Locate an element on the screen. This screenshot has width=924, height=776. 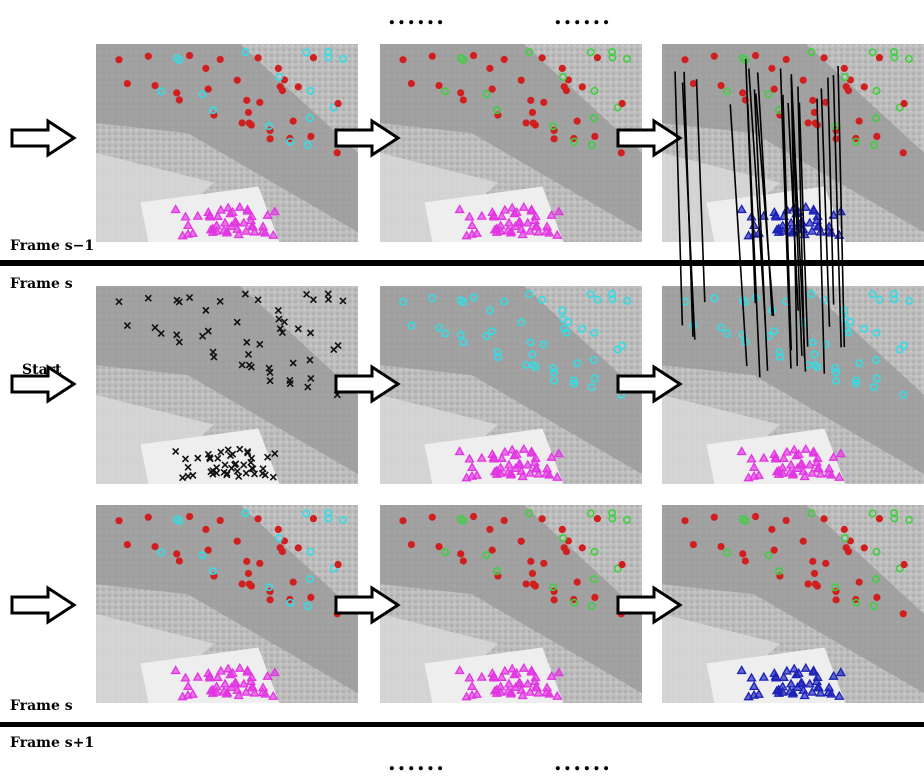
step-1-label: Step 1 is located at coordinates (325, 302).